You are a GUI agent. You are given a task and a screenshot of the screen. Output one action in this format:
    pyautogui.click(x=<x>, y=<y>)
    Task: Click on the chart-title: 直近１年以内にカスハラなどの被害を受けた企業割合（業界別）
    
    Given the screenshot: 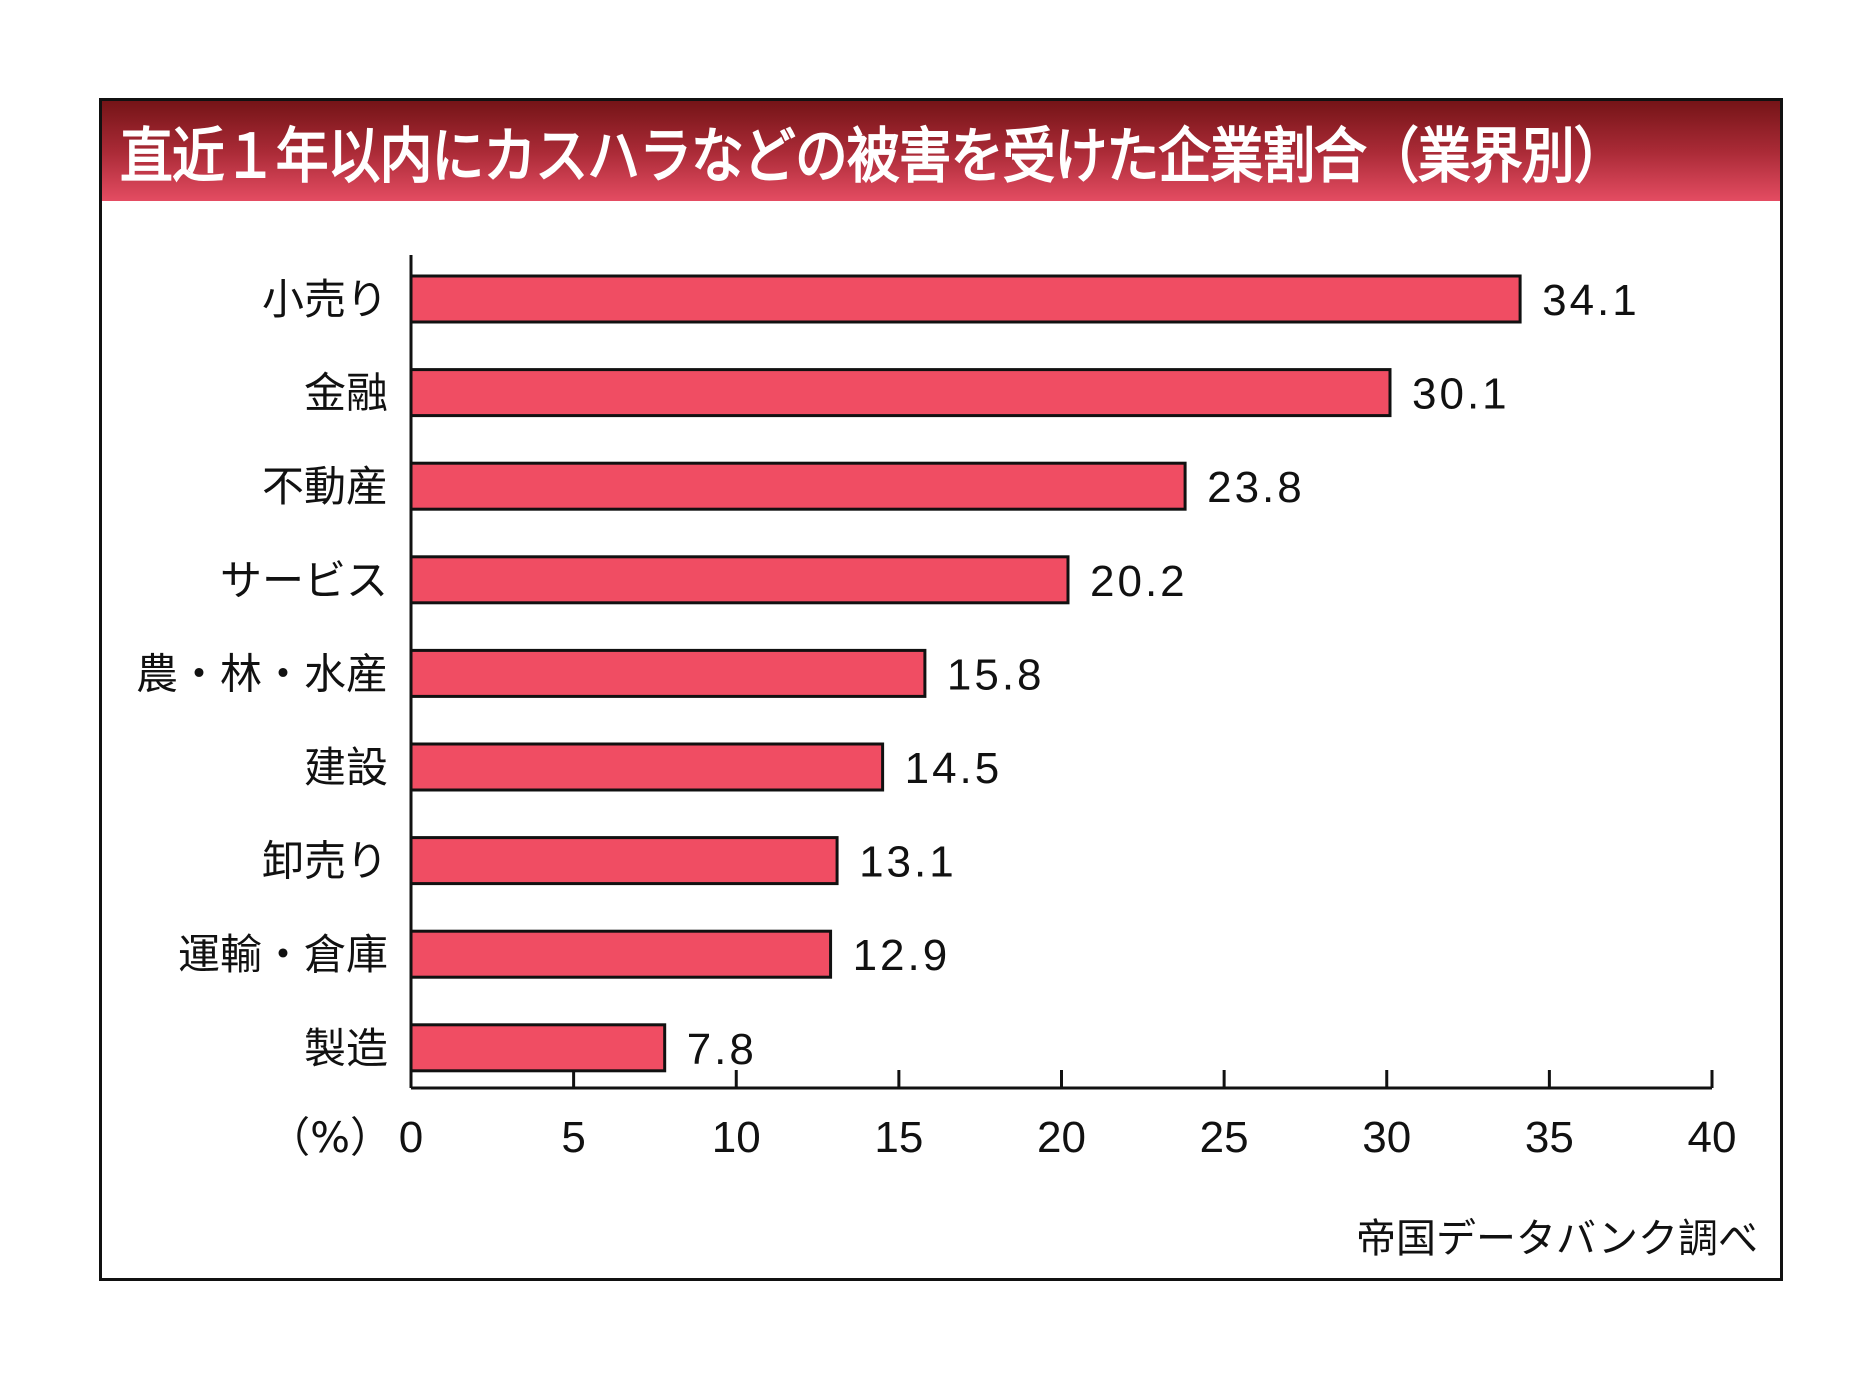 What is the action you would take?
    pyautogui.click(x=873, y=156)
    